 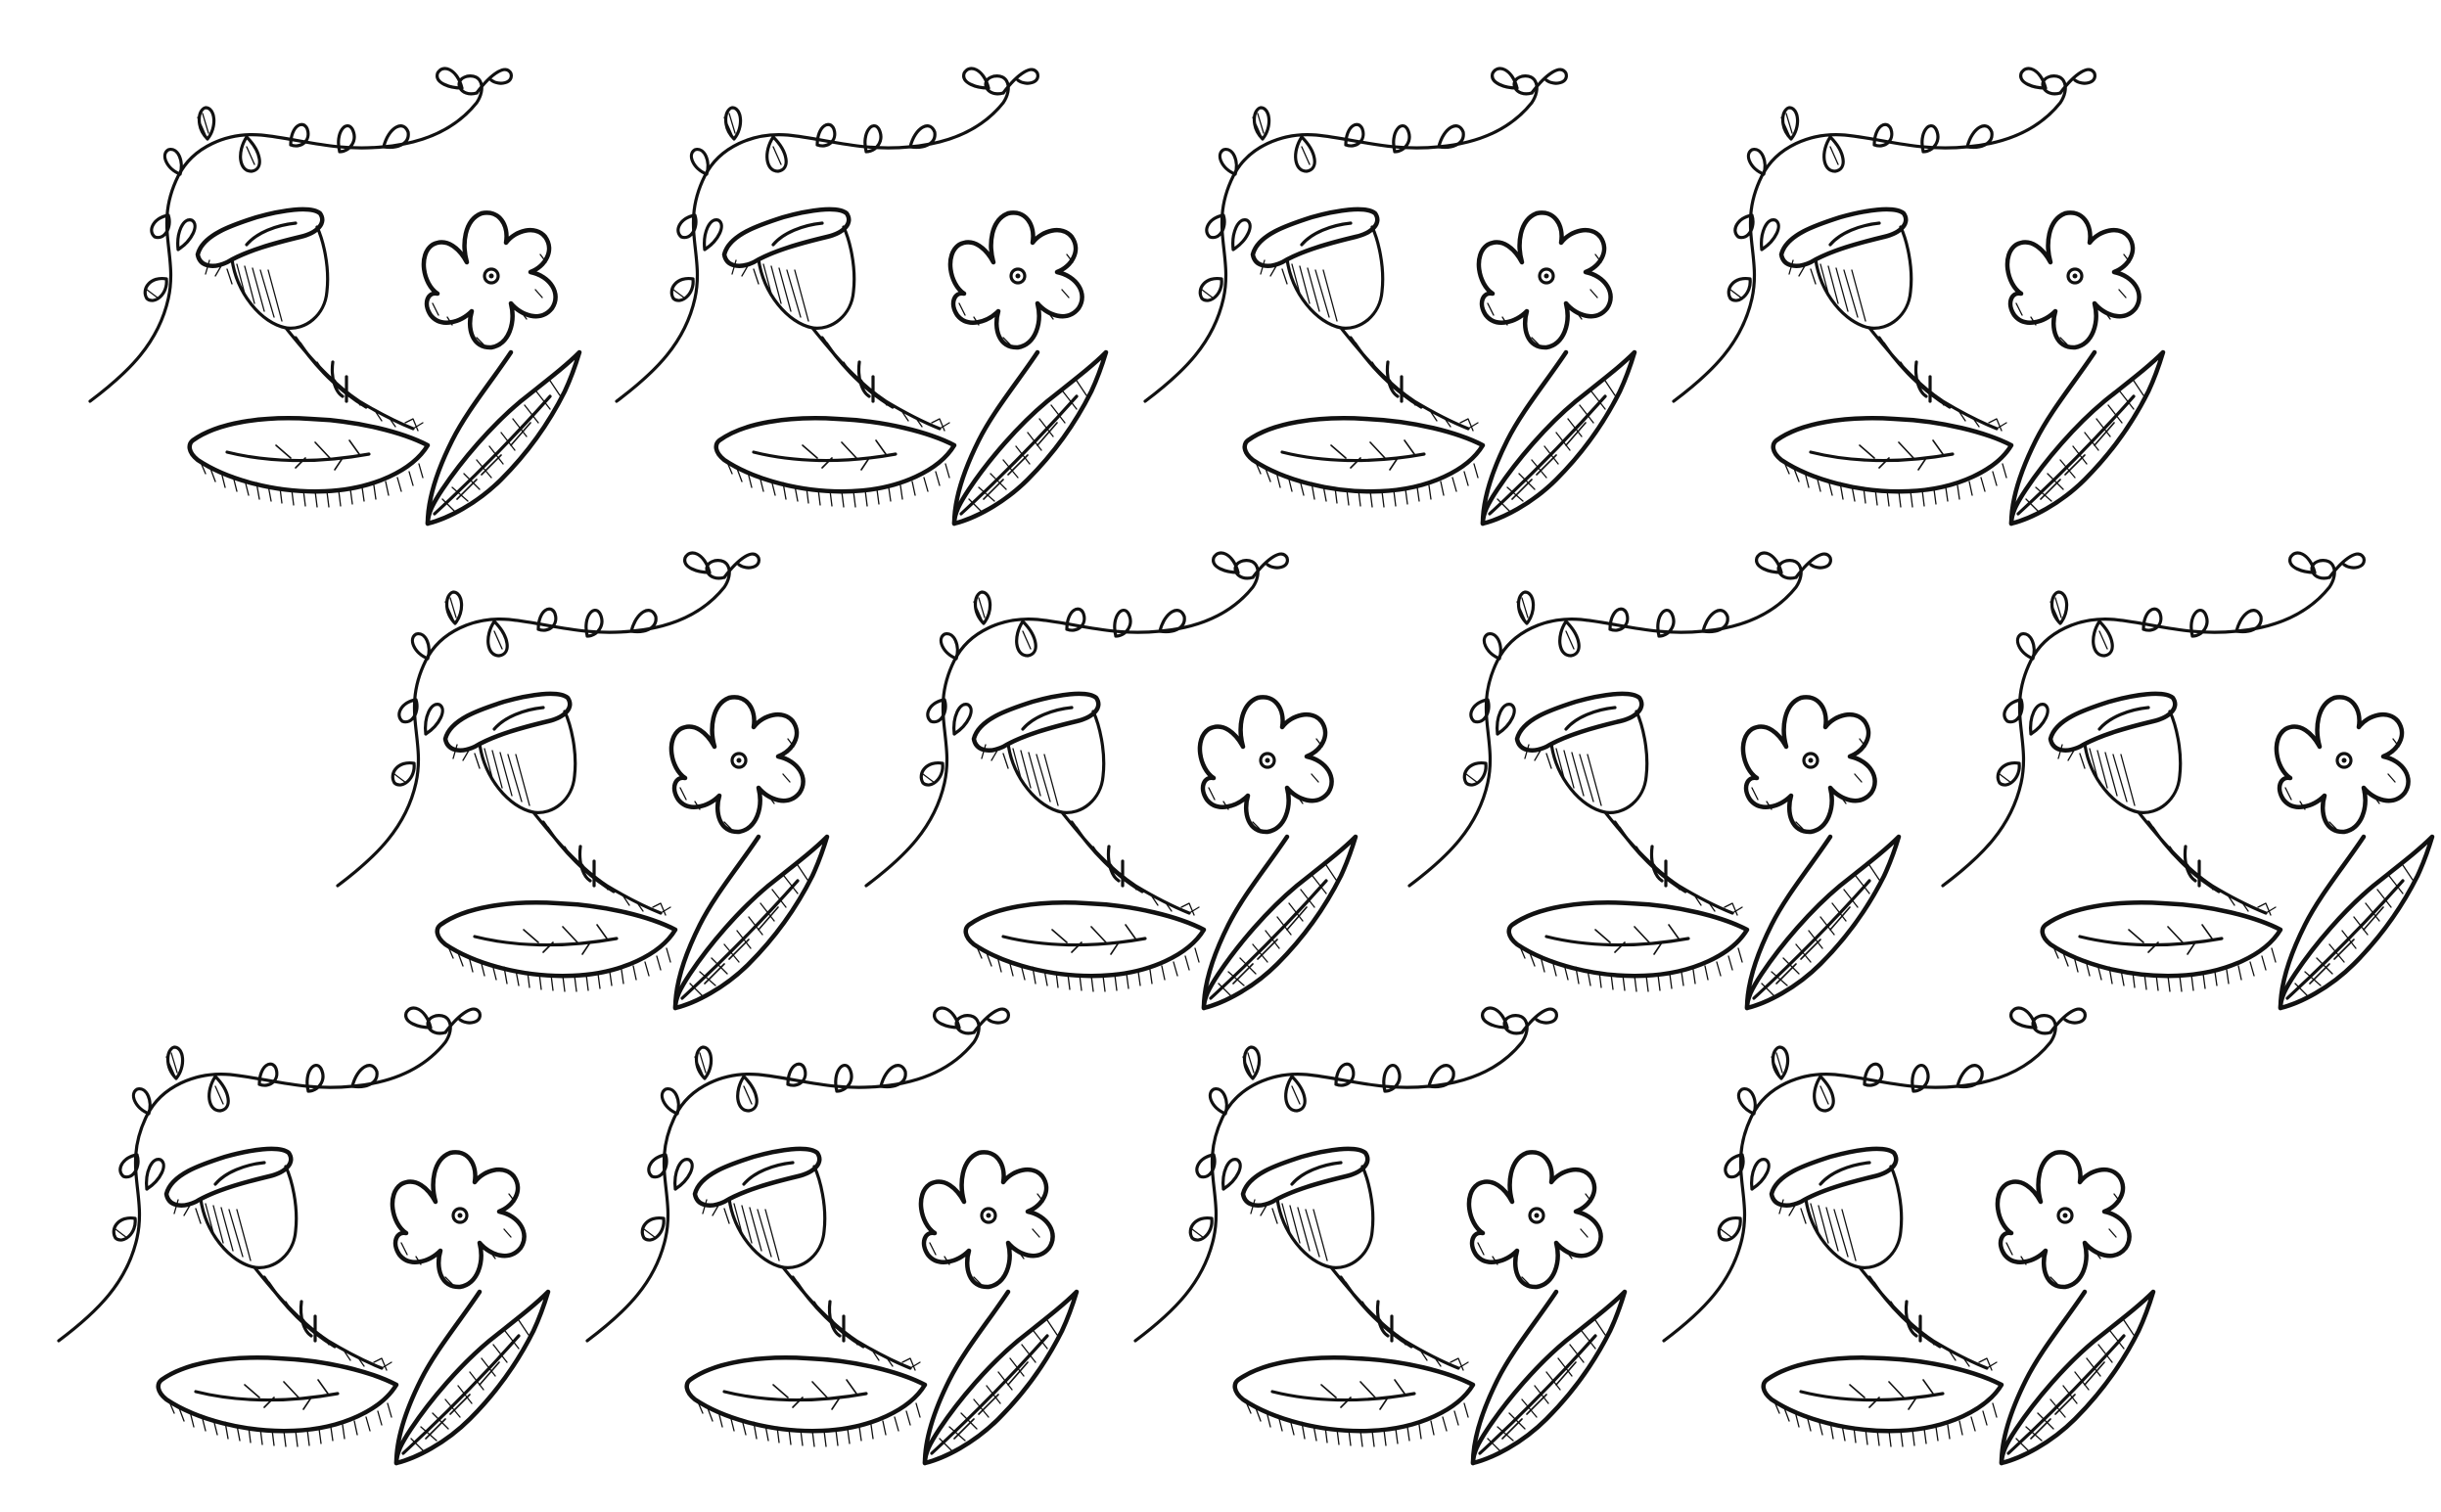 I want to click on floral-cluster-r2-c2, so click(x=1111, y=780).